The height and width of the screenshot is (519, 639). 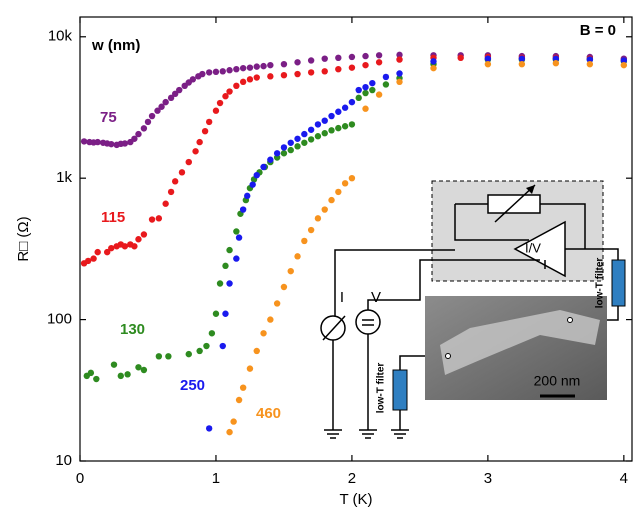 I want to click on series-label: 130, so click(x=132, y=329).